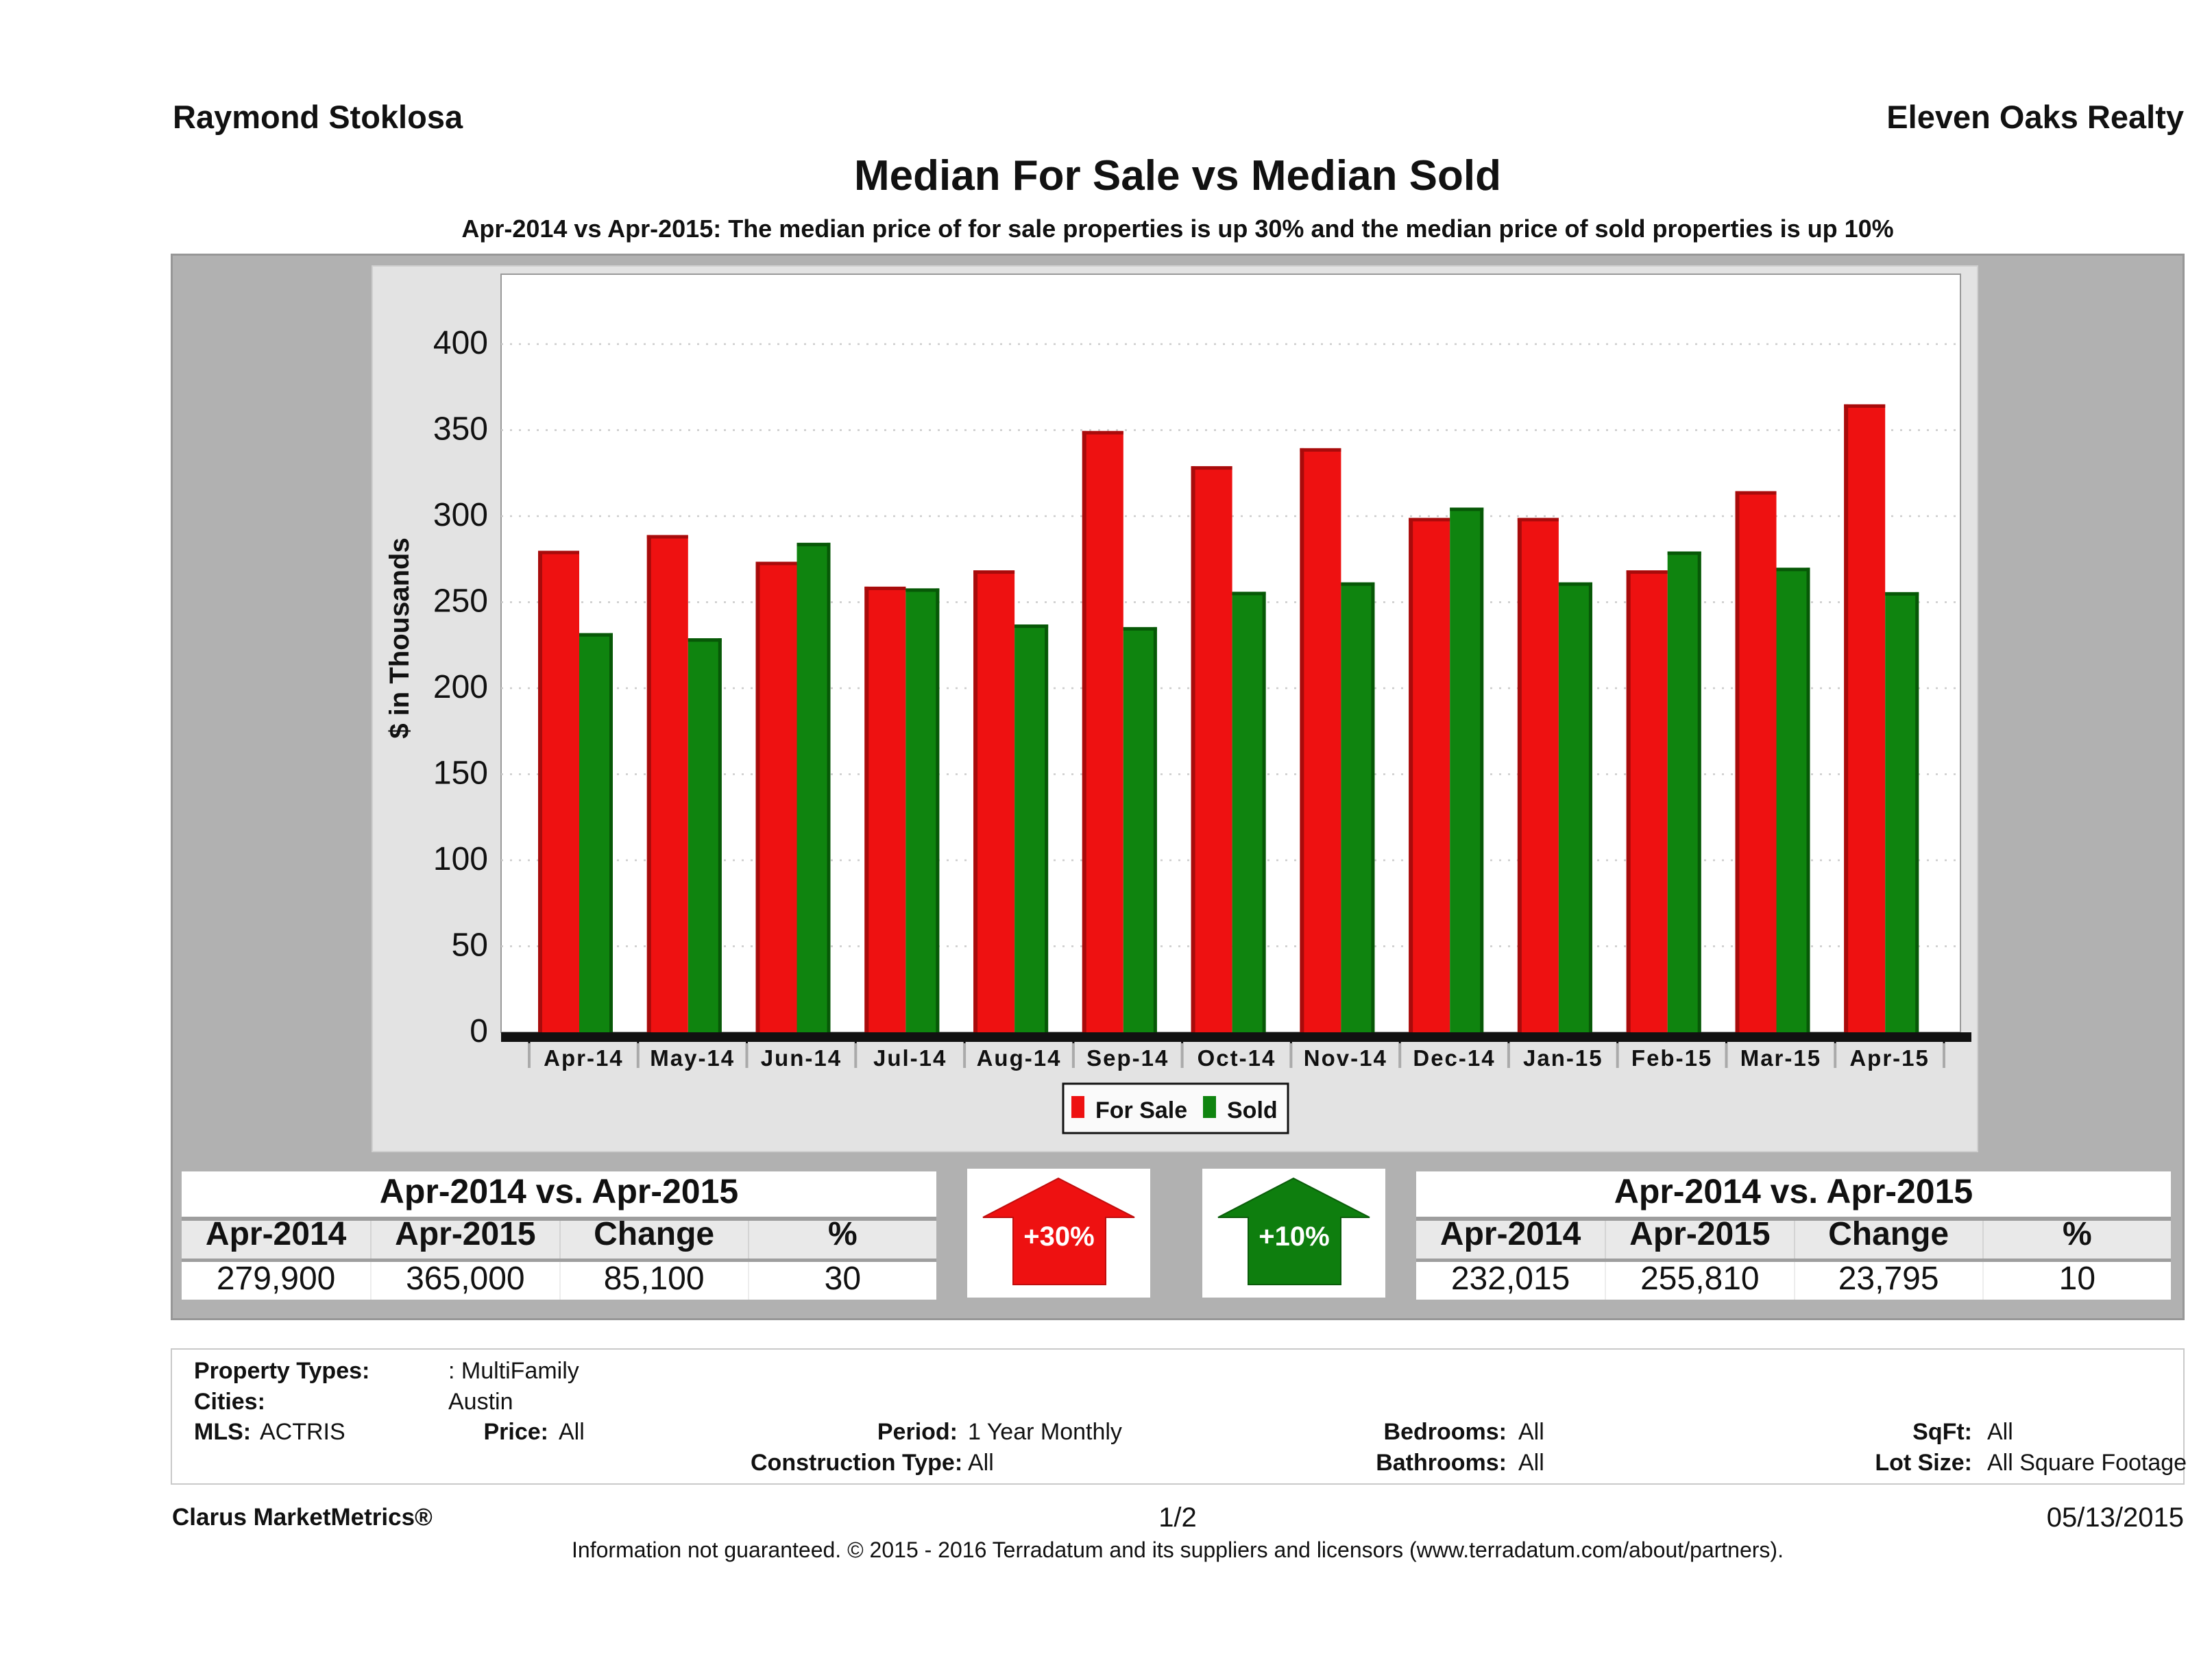  Describe the element at coordinates (461, 687) in the screenshot. I see `svg-text: 200` at that location.